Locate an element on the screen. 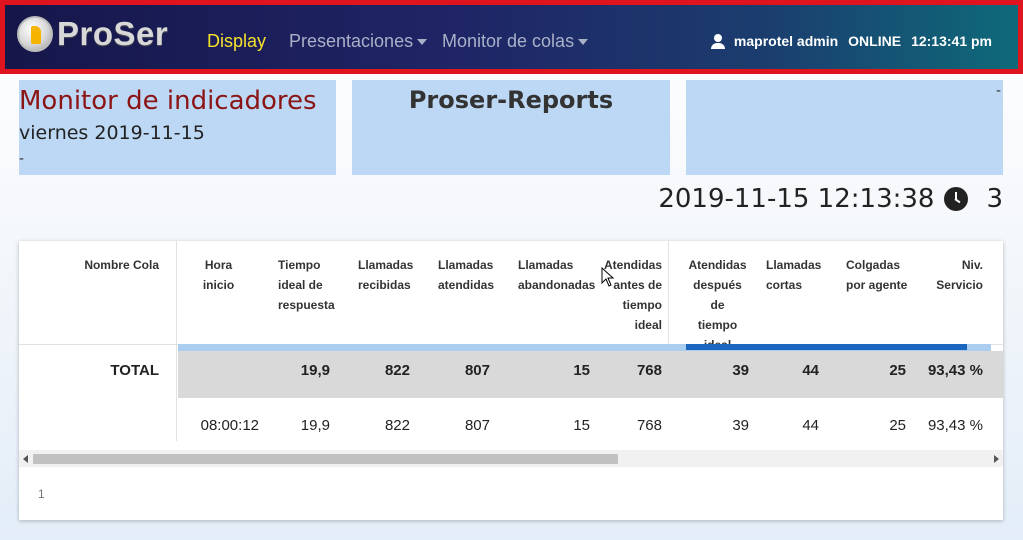  table-row-cell: 39 is located at coordinates (740, 425).